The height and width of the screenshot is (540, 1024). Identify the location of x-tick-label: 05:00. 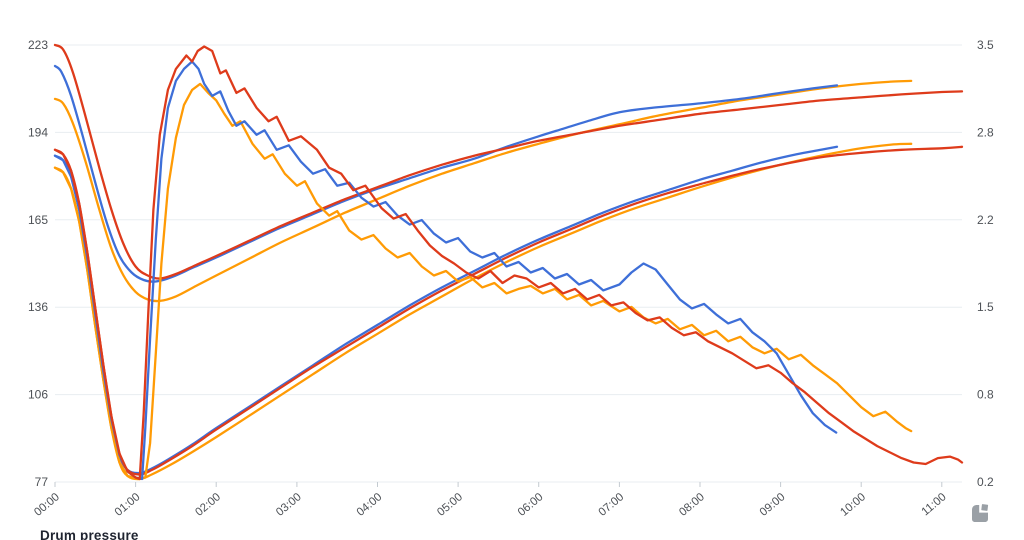
(450, 505).